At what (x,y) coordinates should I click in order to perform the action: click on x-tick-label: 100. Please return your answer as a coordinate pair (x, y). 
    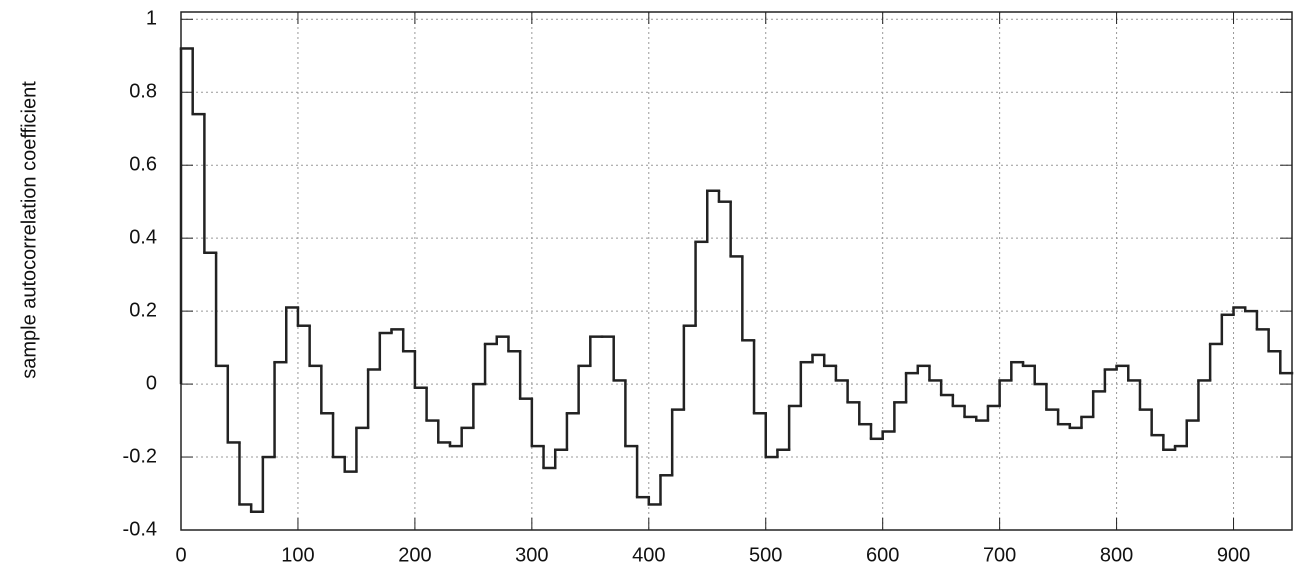
    Looking at the image, I should click on (297, 555).